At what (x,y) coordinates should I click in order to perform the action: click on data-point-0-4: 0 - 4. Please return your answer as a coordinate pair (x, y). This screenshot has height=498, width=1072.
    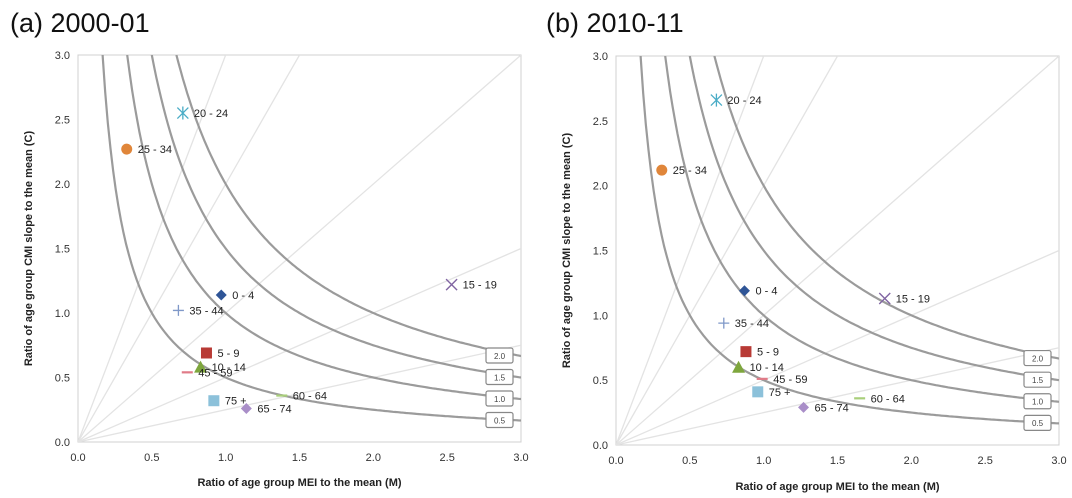
    Looking at the image, I should click on (757, 291).